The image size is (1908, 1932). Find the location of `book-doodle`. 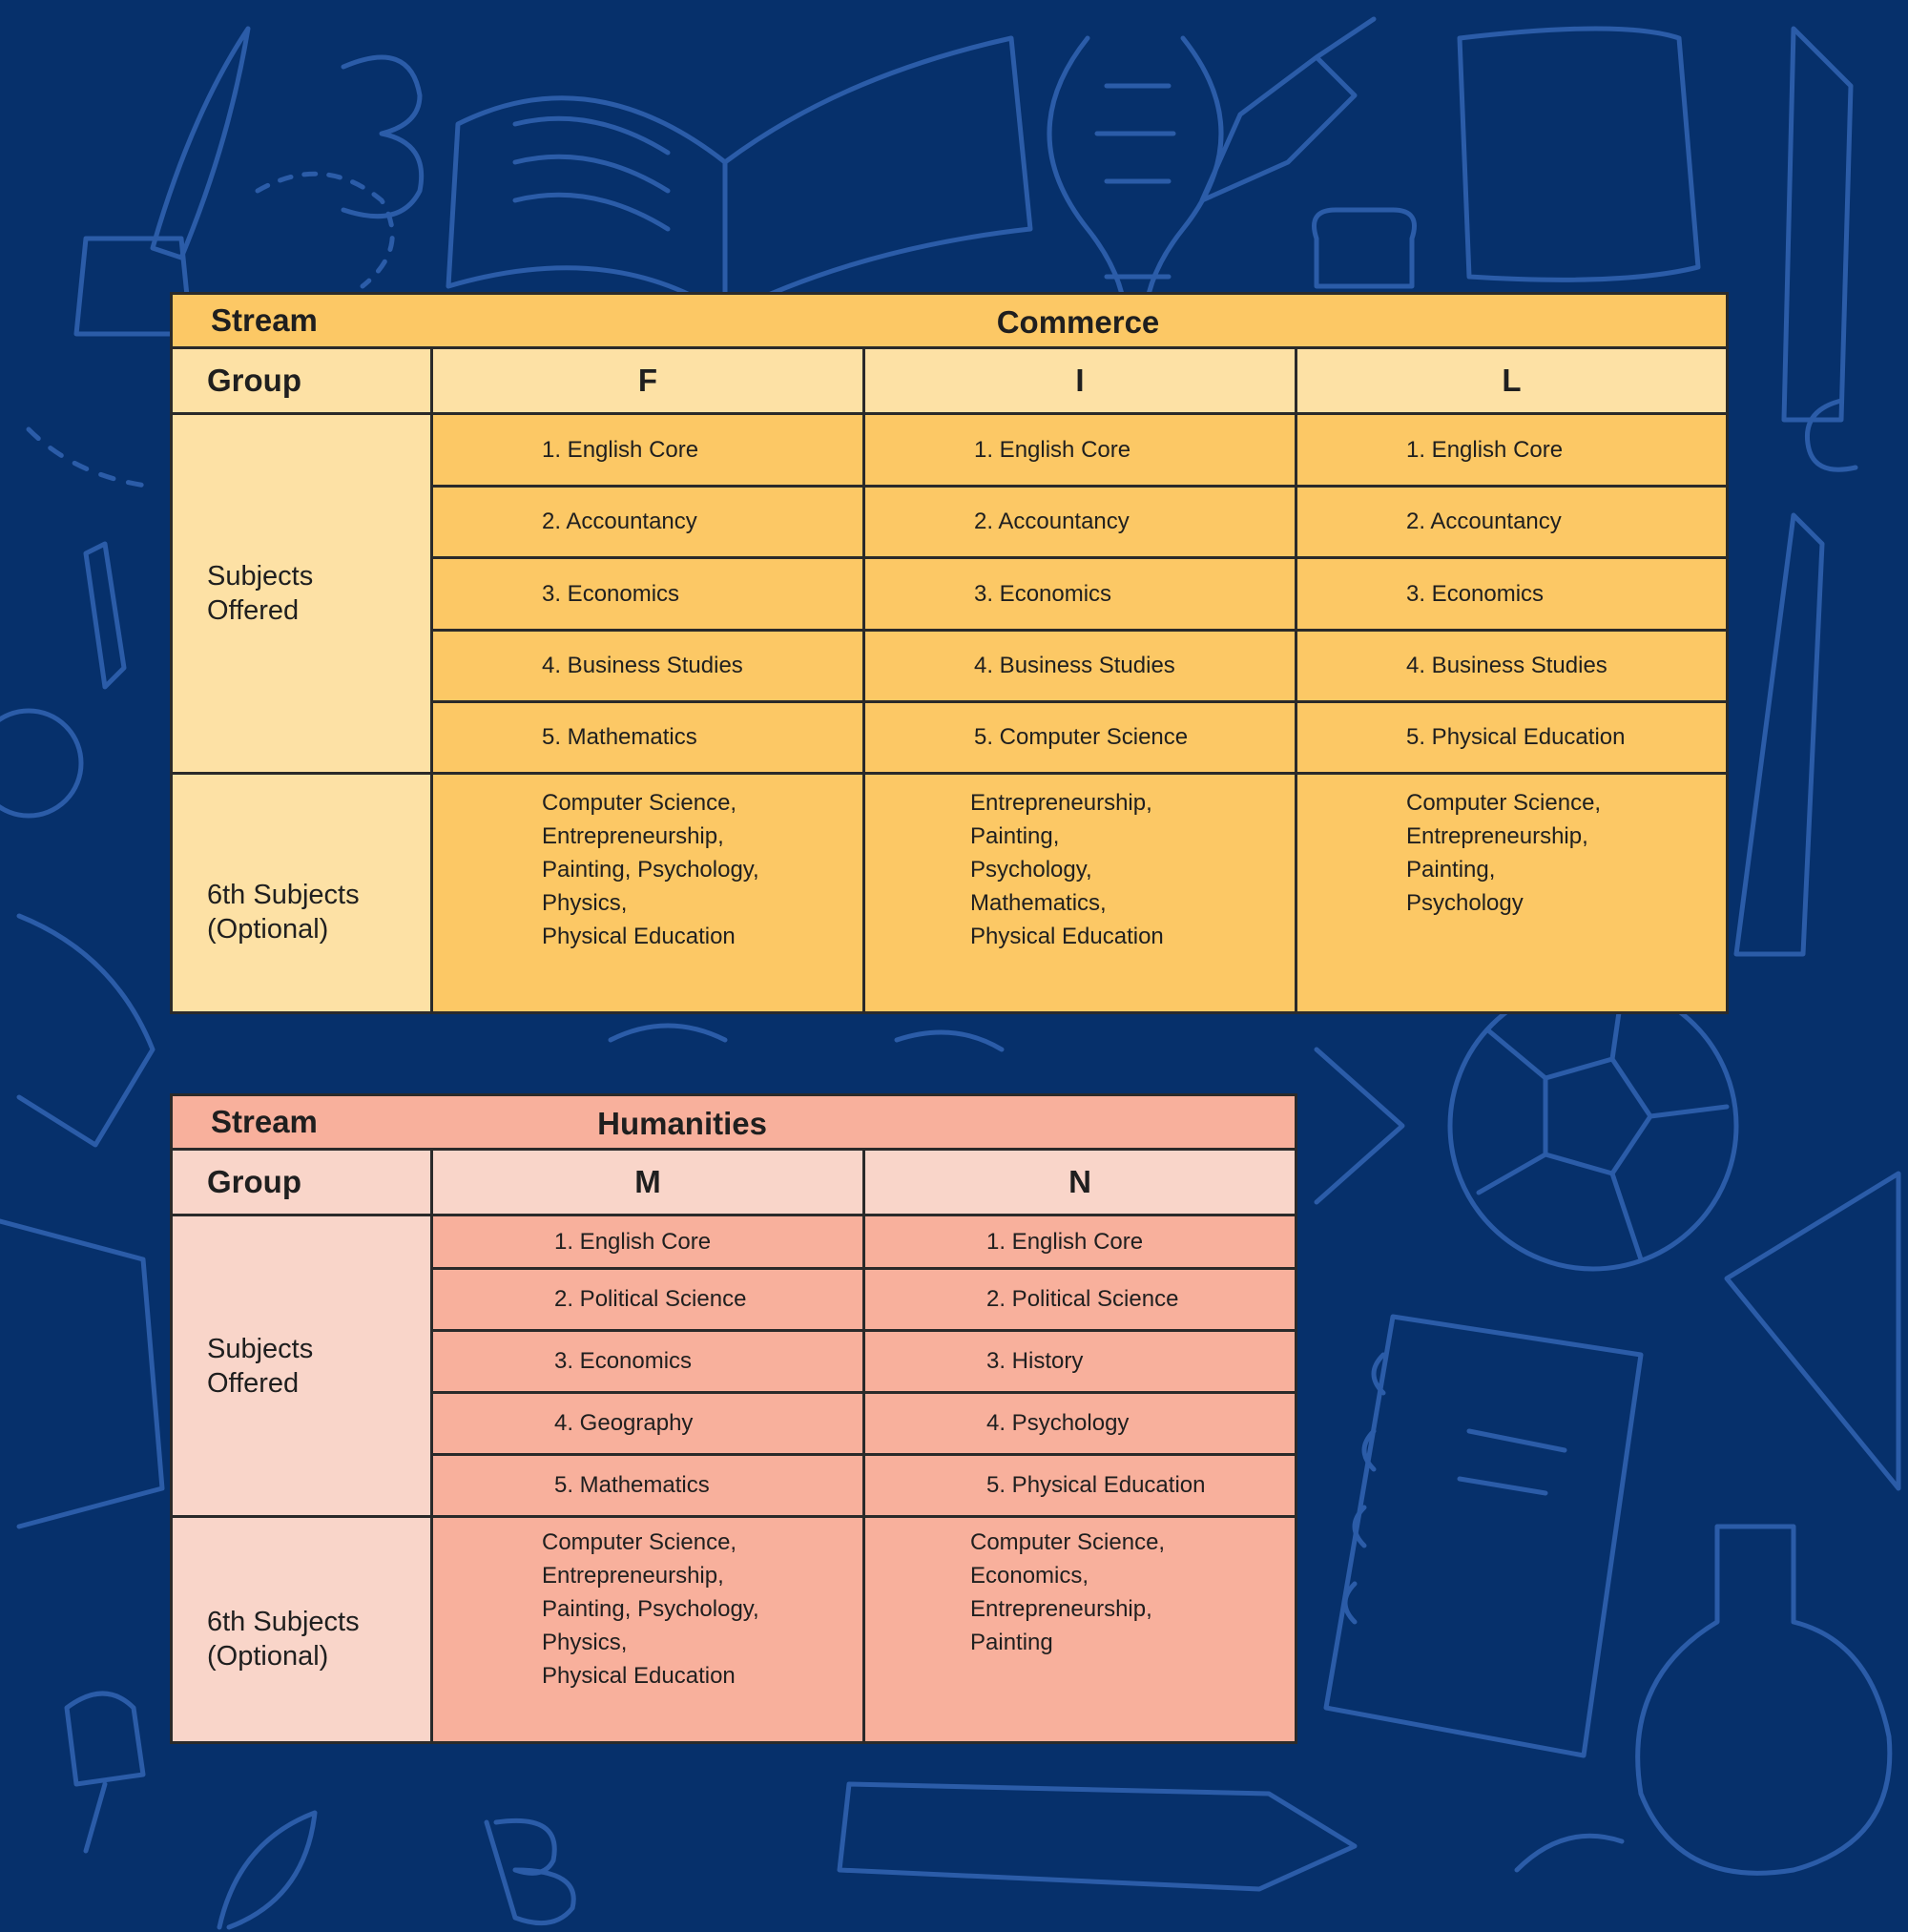

book-doodle is located at coordinates (739, 176).